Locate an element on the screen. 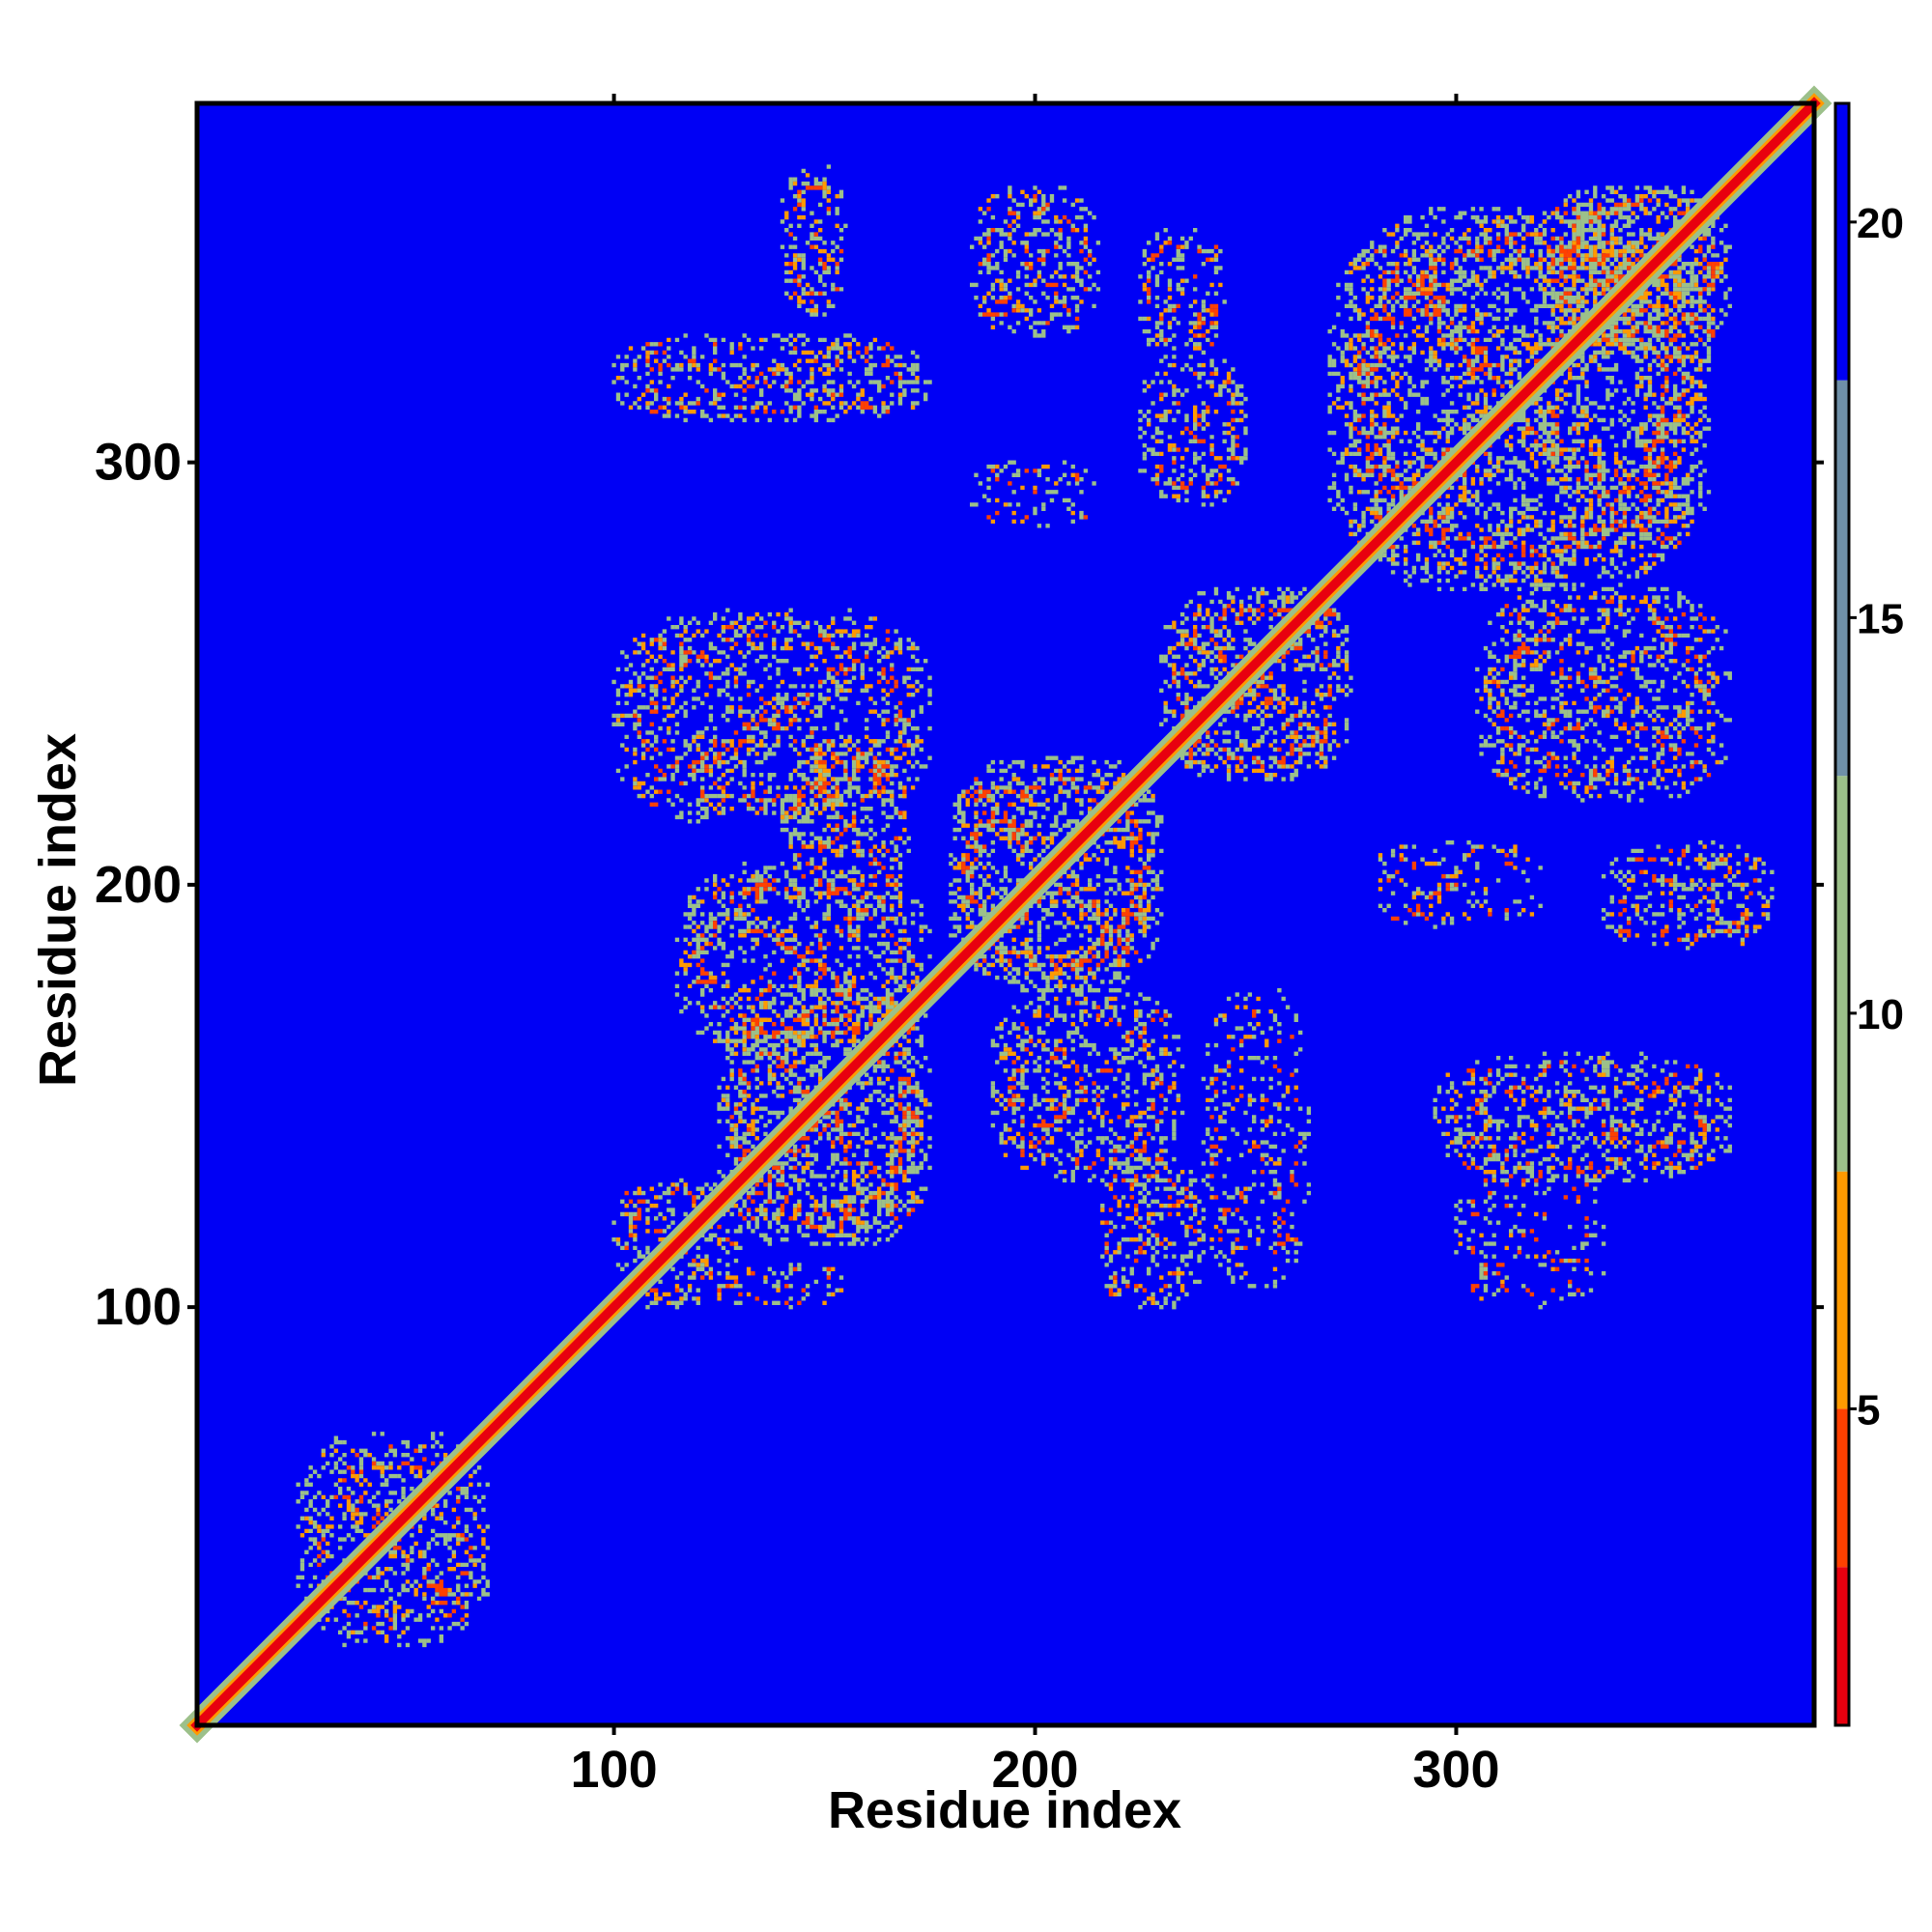 This screenshot has height=1932, width=1932. x-tick-label: 300 is located at coordinates (1455, 1770).